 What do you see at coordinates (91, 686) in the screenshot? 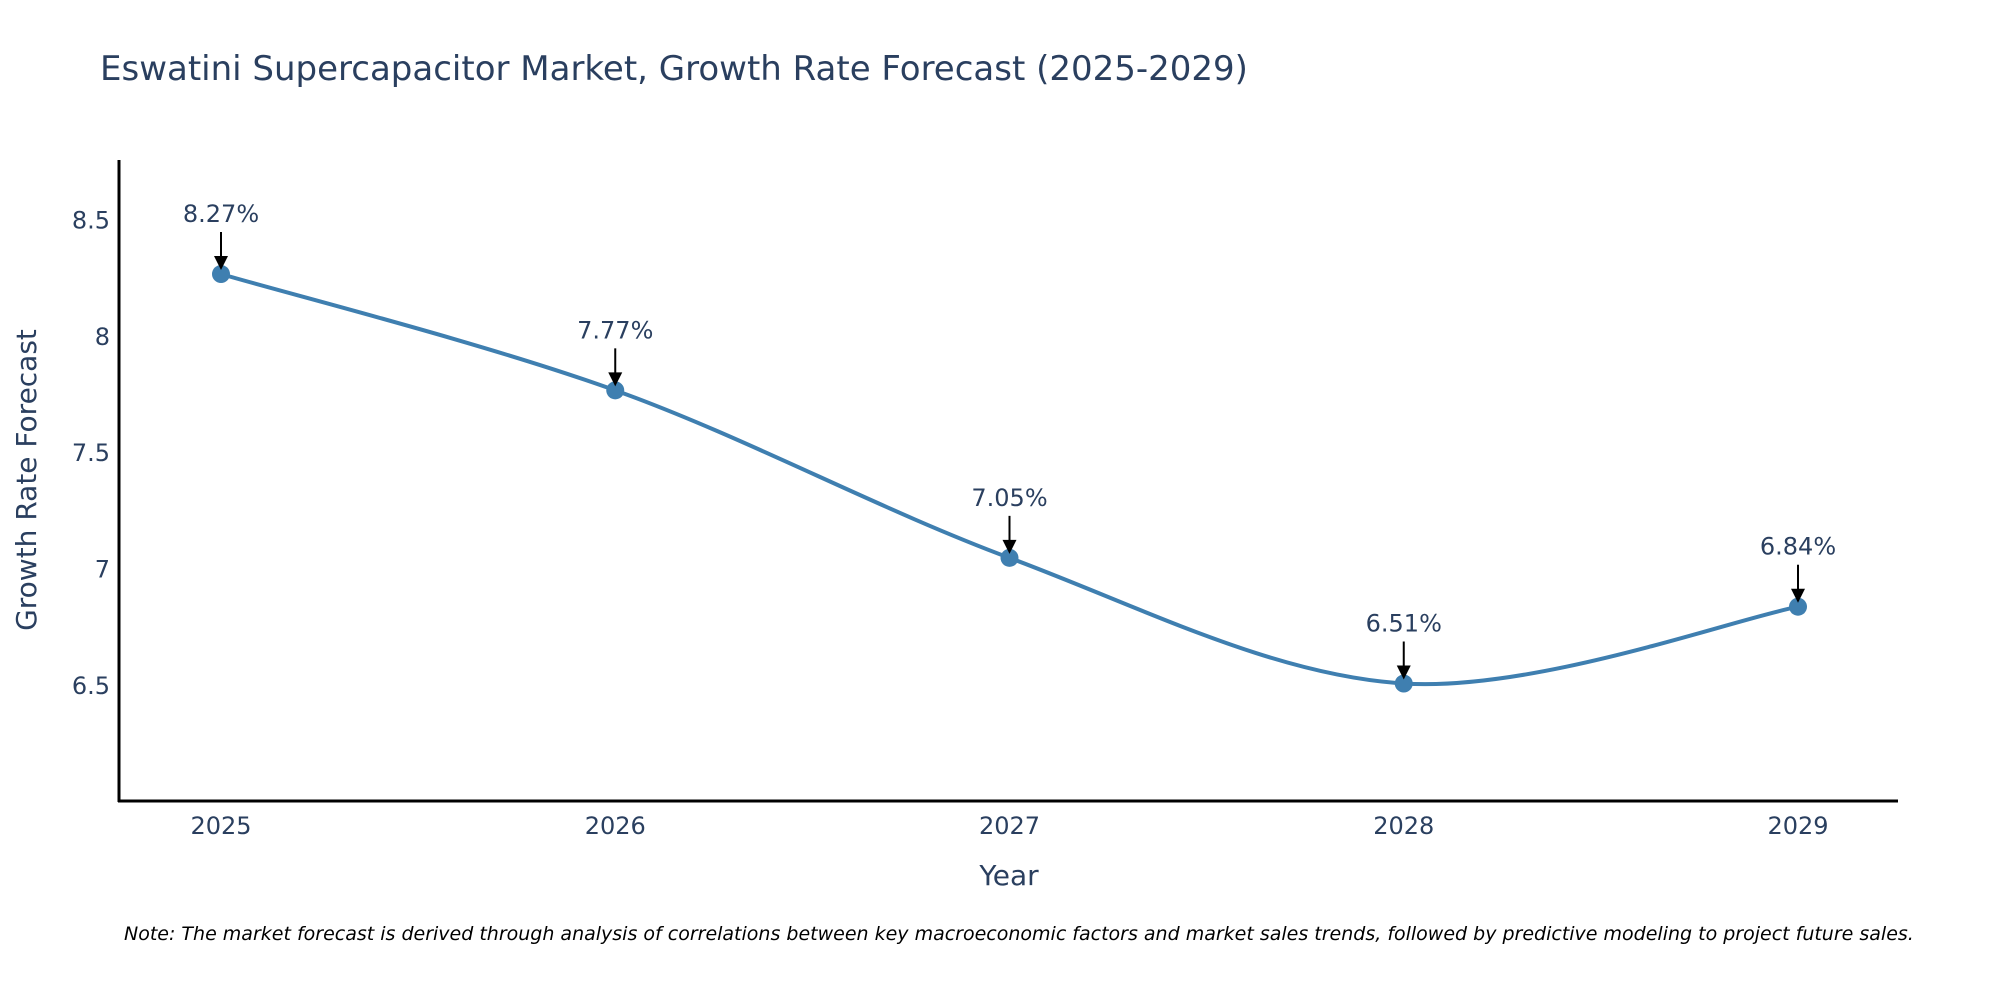
I see `y-tick-label: 6.5` at bounding box center [91, 686].